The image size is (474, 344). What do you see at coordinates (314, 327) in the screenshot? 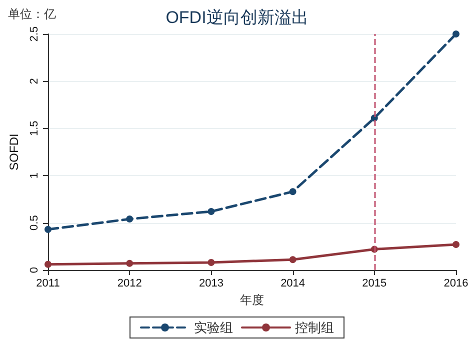
I see `legend-label: 控制组` at bounding box center [314, 327].